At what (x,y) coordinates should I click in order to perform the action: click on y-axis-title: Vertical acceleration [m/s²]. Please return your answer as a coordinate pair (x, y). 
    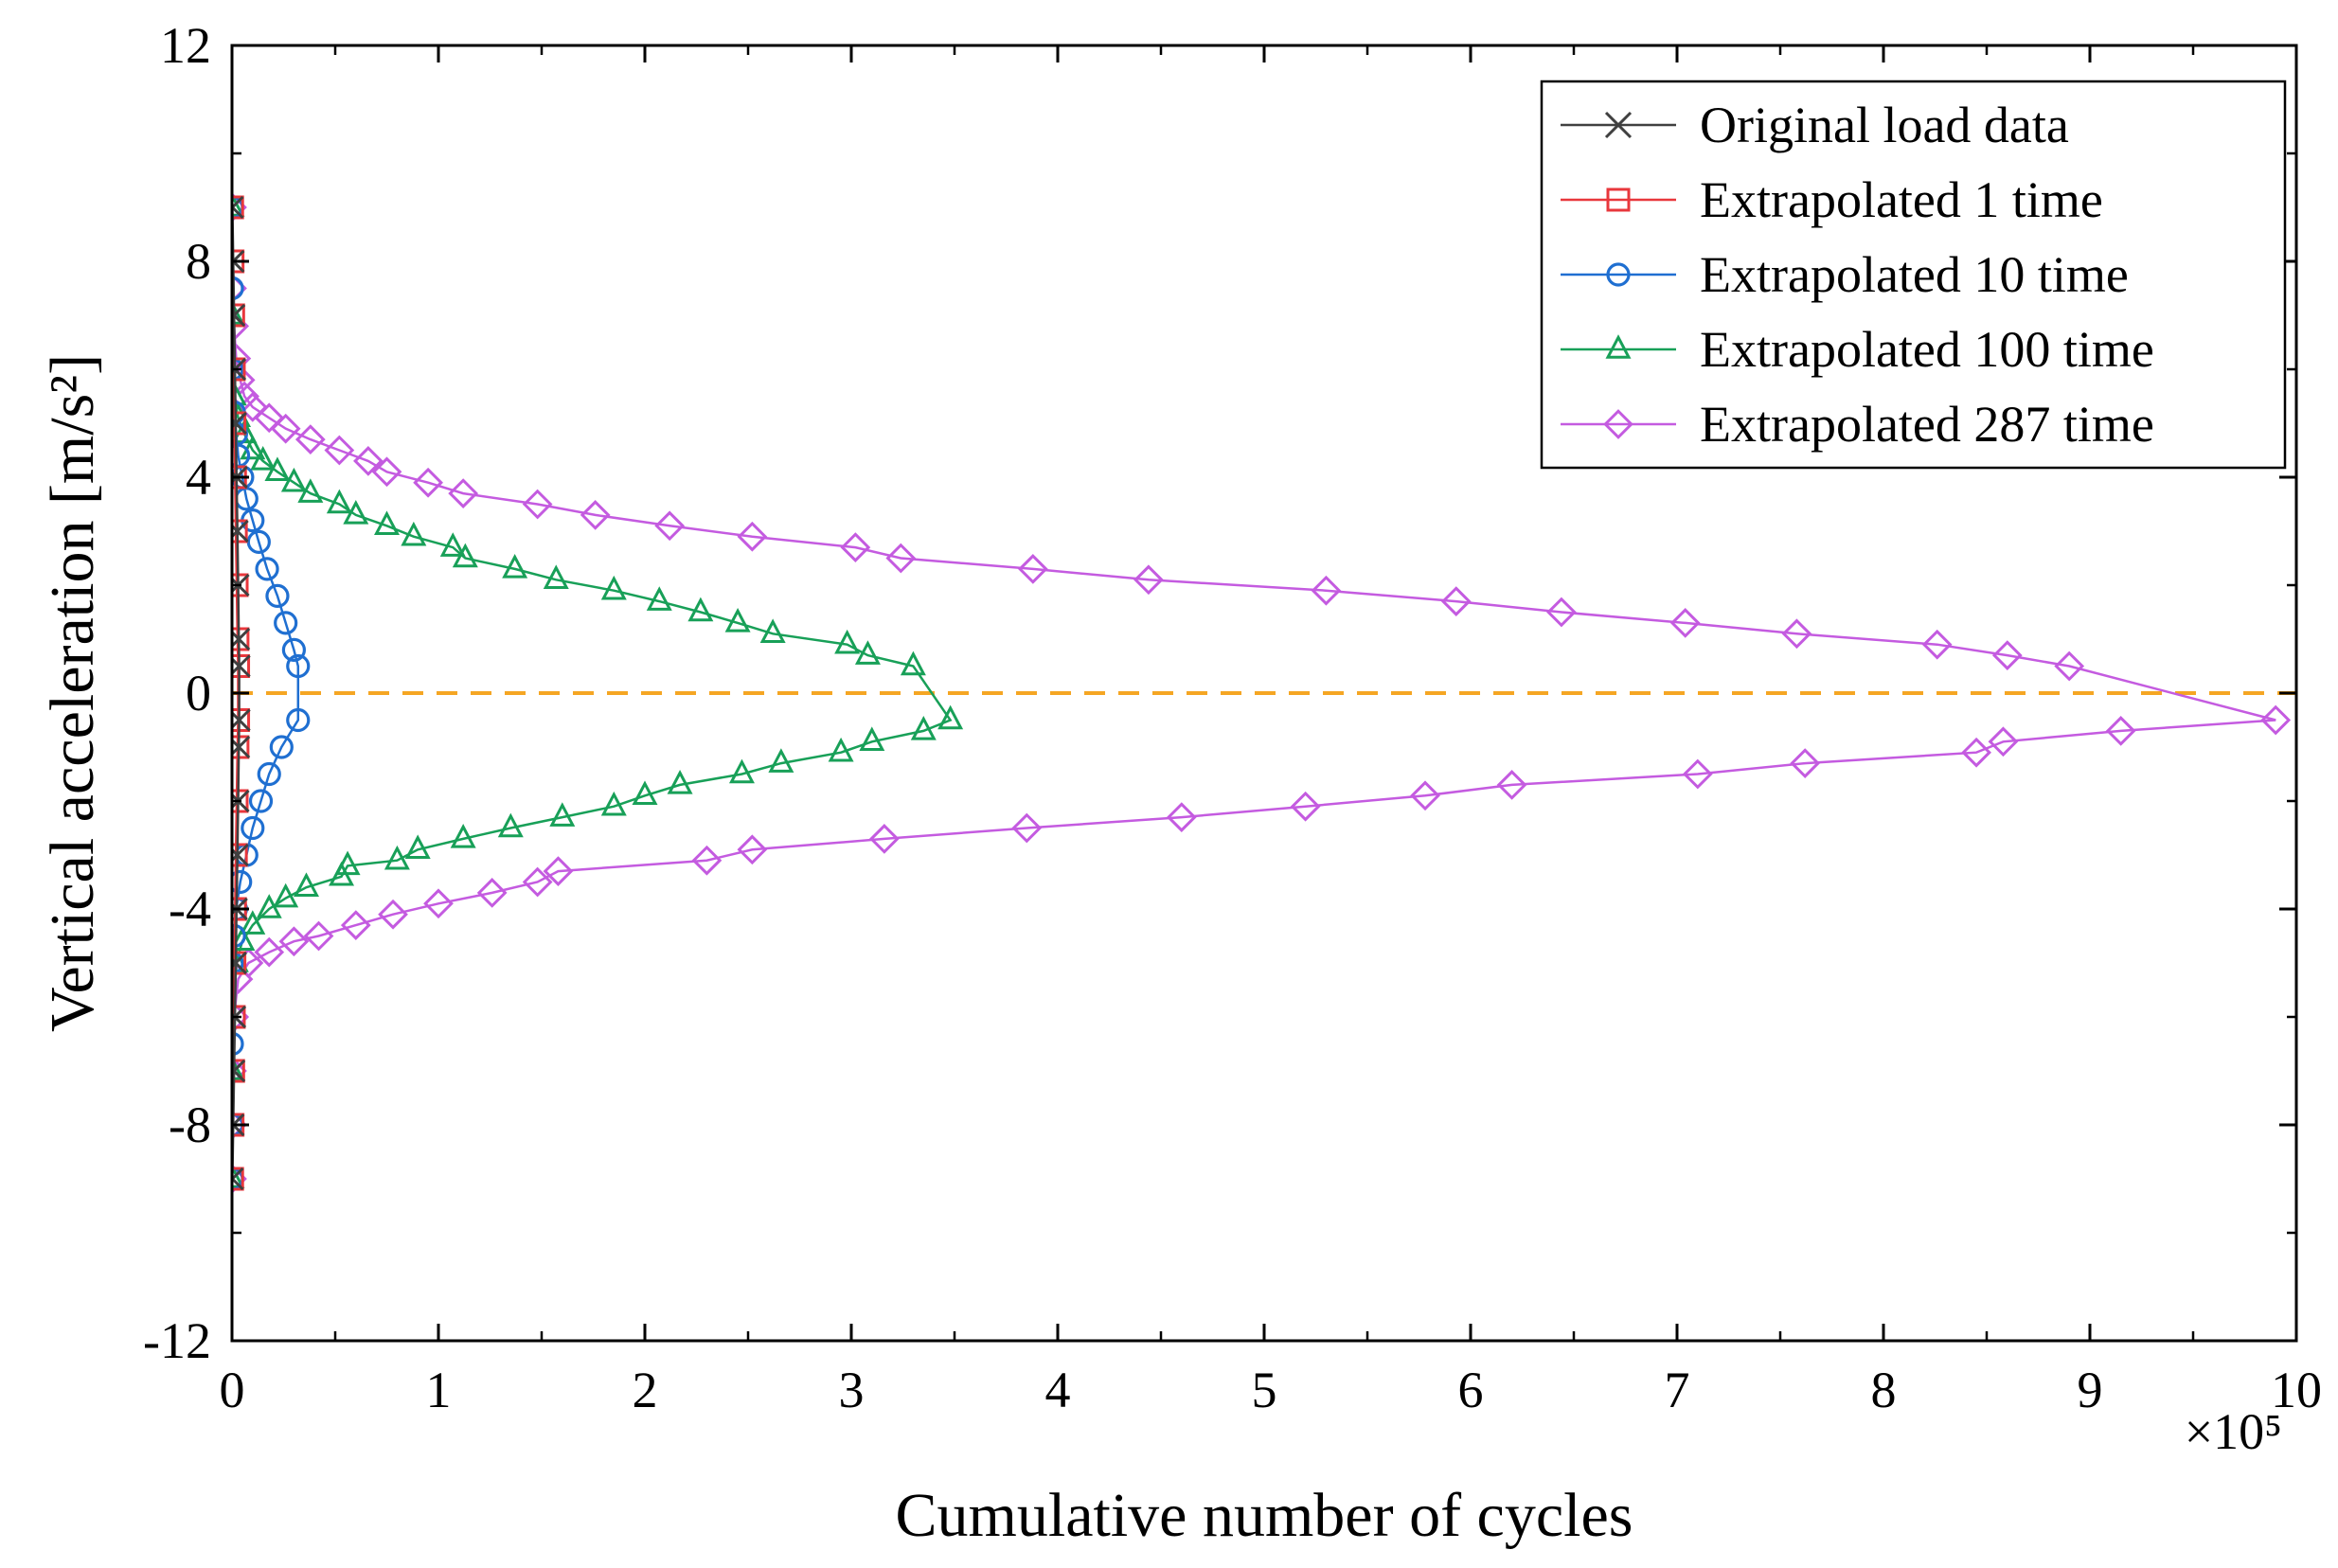
    Looking at the image, I should click on (72, 693).